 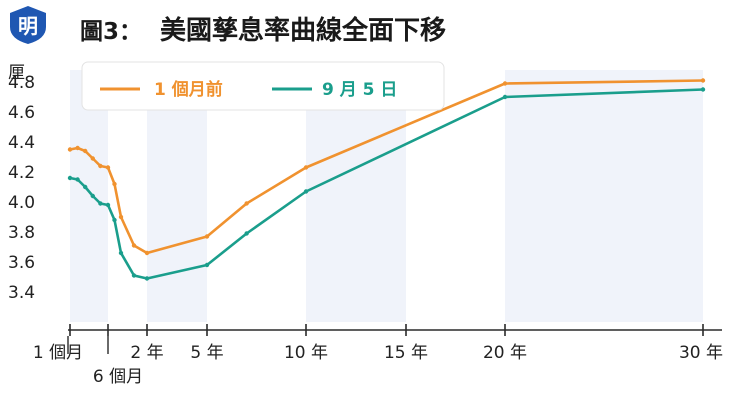 What do you see at coordinates (21, 263) in the screenshot?
I see `y-tick-label: 3.6` at bounding box center [21, 263].